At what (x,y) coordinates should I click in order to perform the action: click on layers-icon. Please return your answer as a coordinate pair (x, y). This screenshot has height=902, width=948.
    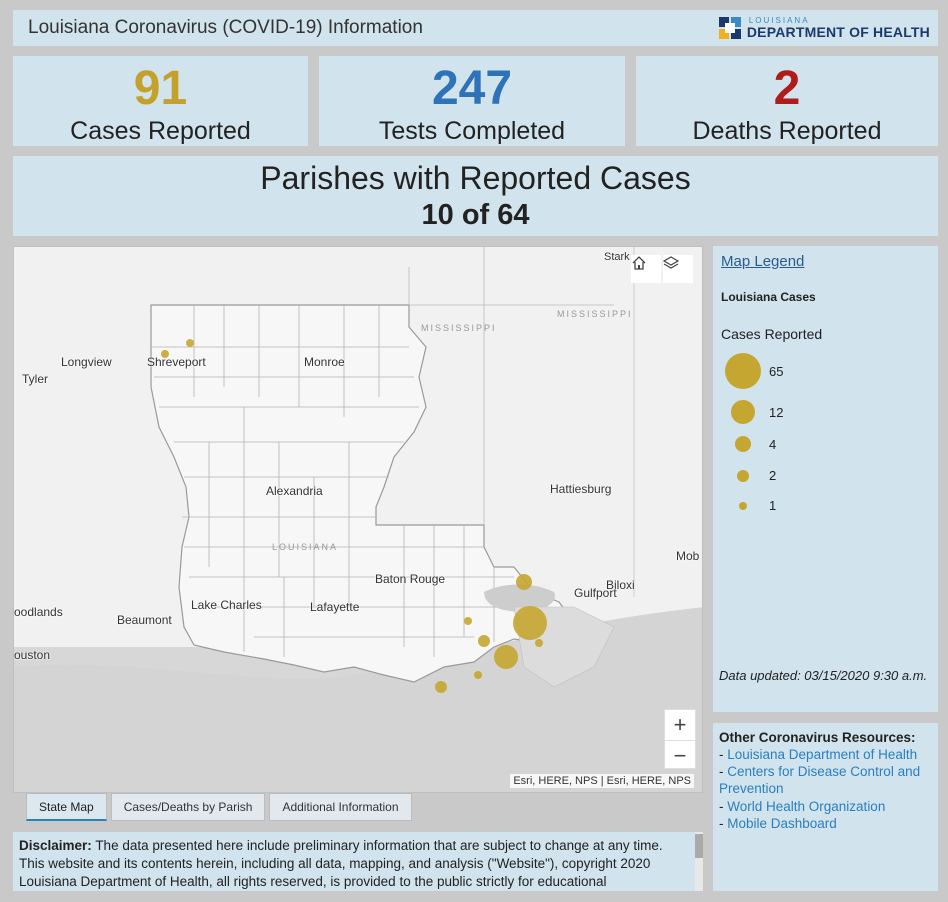
    Looking at the image, I should click on (678, 269).